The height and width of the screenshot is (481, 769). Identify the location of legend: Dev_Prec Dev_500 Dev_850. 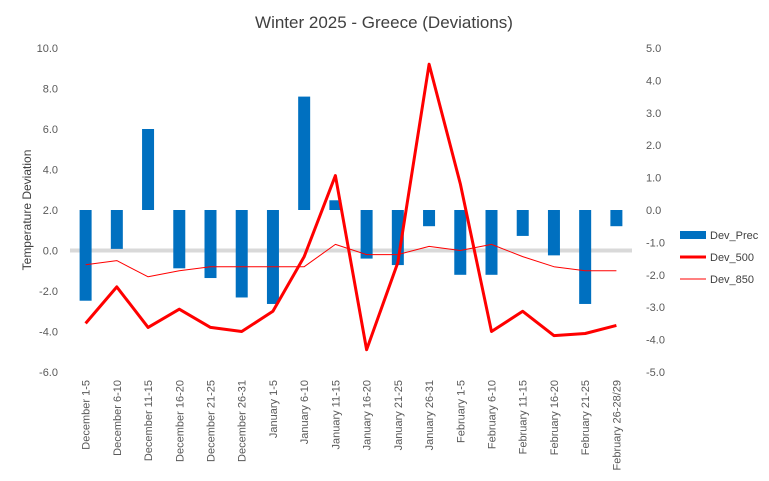
(719, 258).